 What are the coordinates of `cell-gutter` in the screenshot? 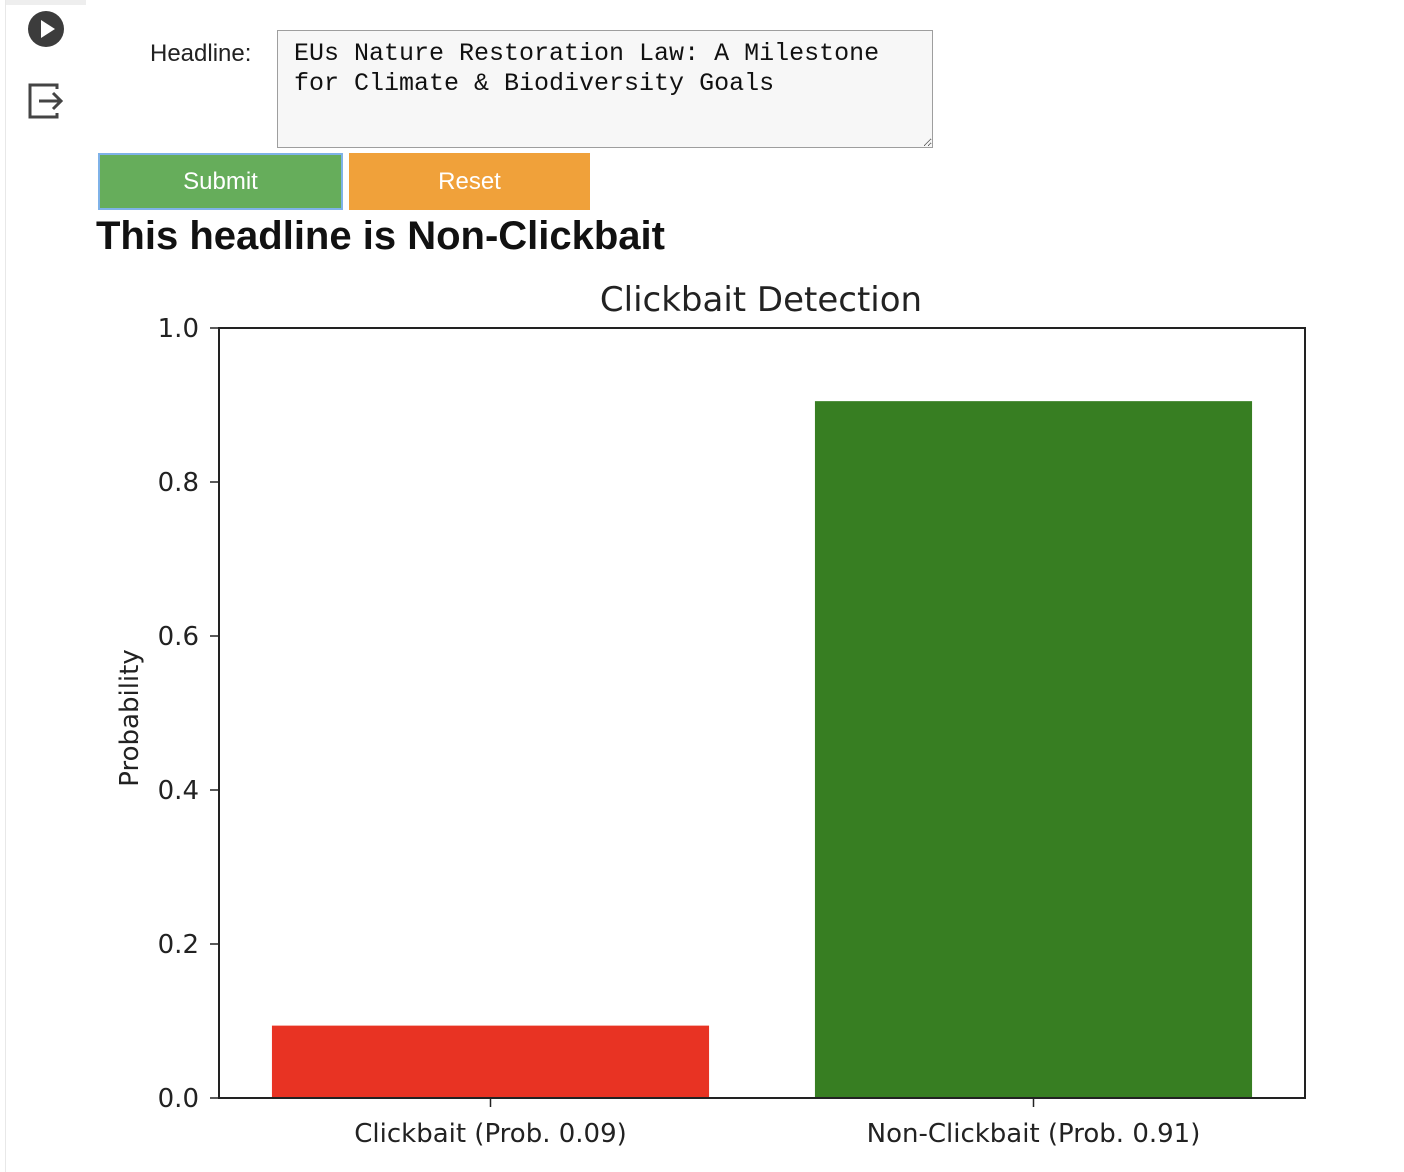 It's located at (43, 586).